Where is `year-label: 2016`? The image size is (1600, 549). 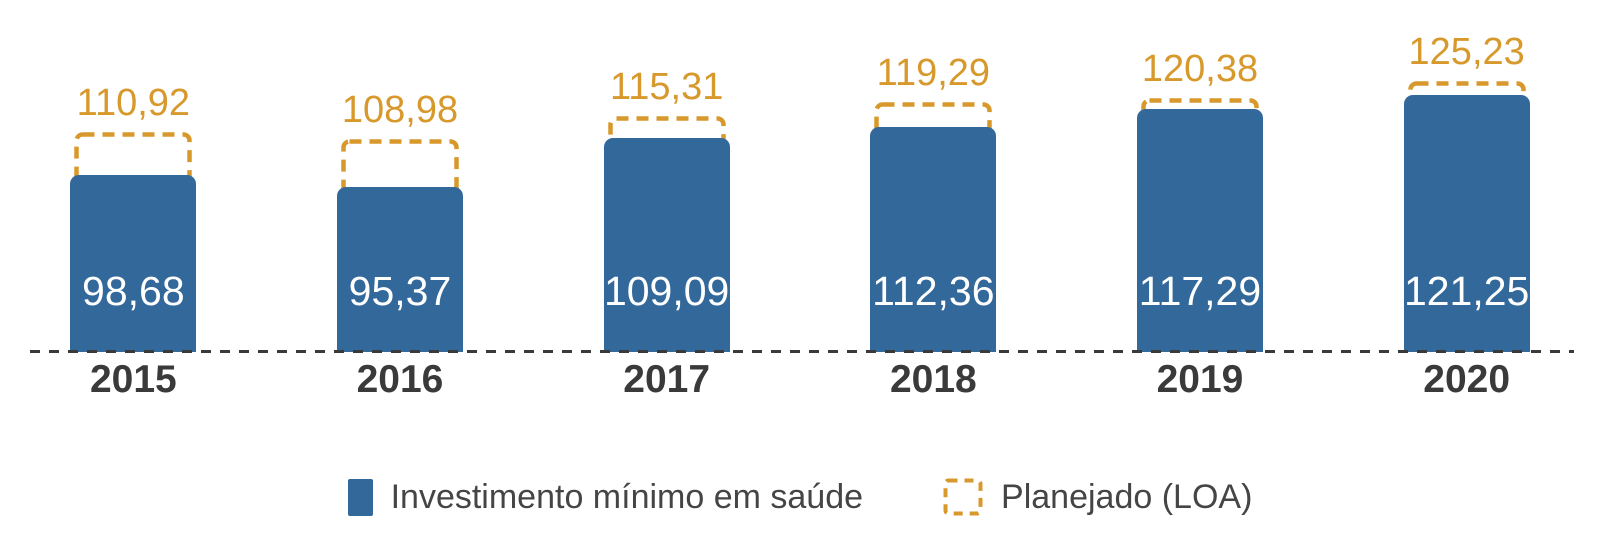
year-label: 2016 is located at coordinates (400, 379).